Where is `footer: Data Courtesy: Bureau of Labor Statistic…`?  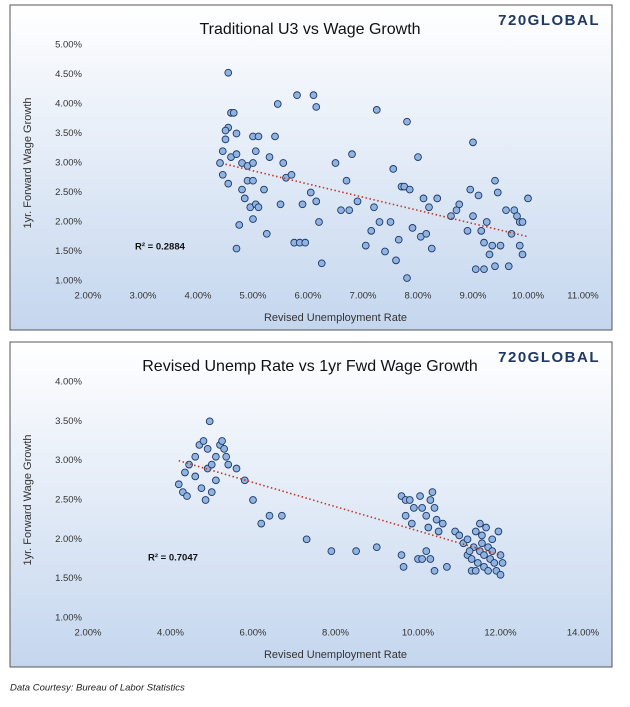 footer: Data Courtesy: Bureau of Labor Statistic… is located at coordinates (97, 688).